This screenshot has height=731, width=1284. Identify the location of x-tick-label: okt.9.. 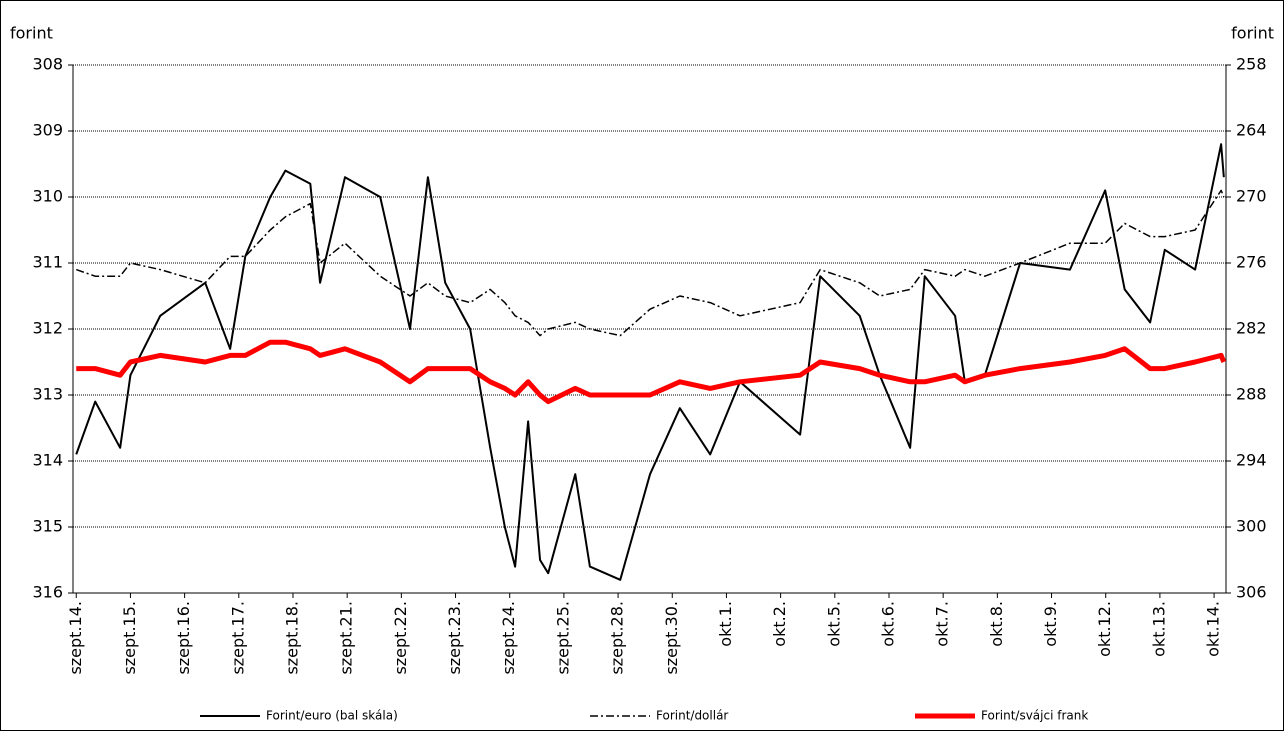
(1050, 624).